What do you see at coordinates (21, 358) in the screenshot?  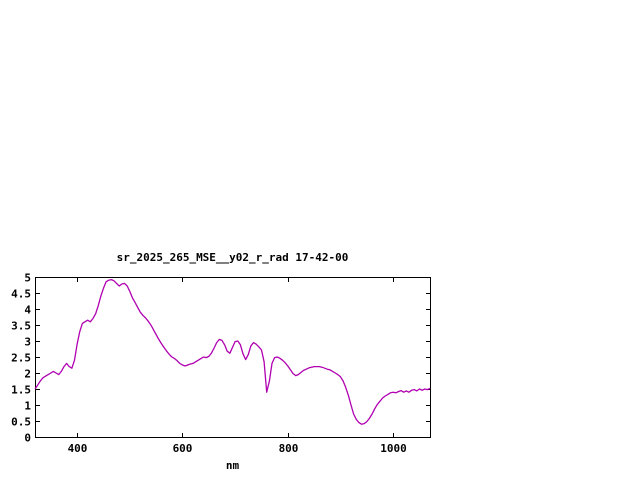 I see `y-tick-label: 2.5` at bounding box center [21, 358].